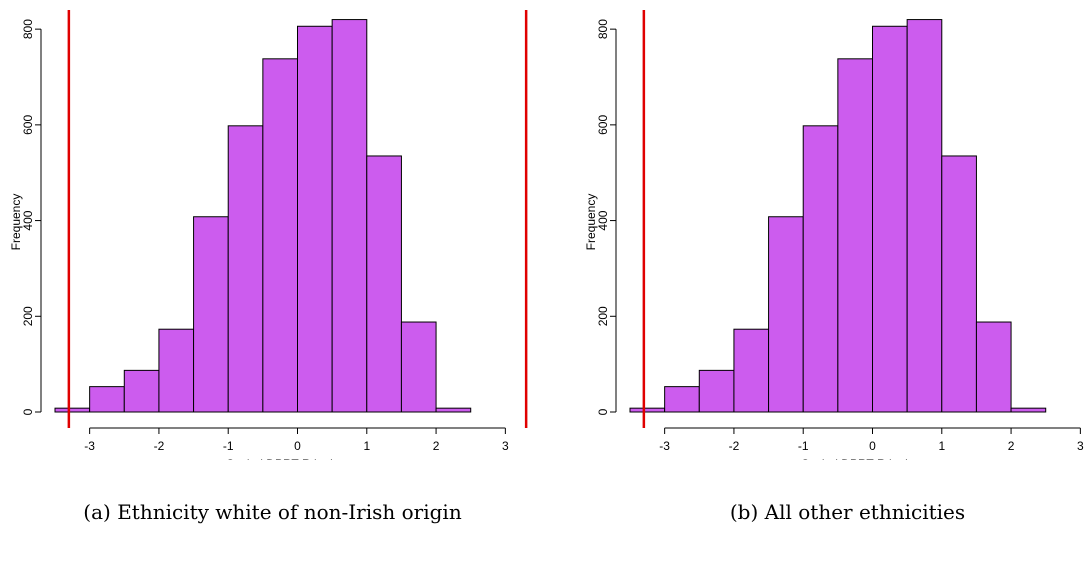  Describe the element at coordinates (289, 512) in the screenshot. I see `caption-a-text: Ethnicity white of non-Irish origin` at that location.